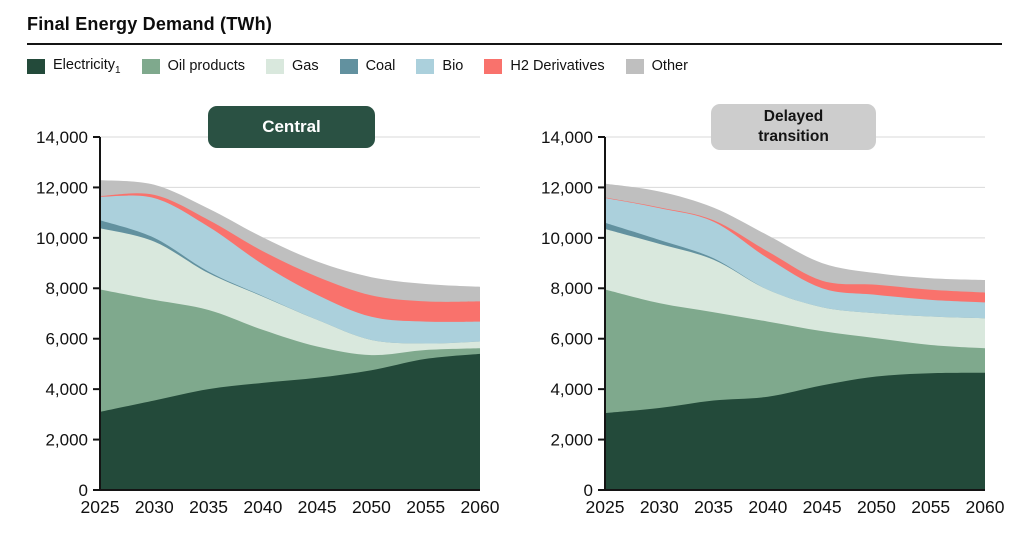 The image size is (1029, 543). What do you see at coordinates (439, 66) in the screenshot?
I see `legend-item-bio: Bio` at bounding box center [439, 66].